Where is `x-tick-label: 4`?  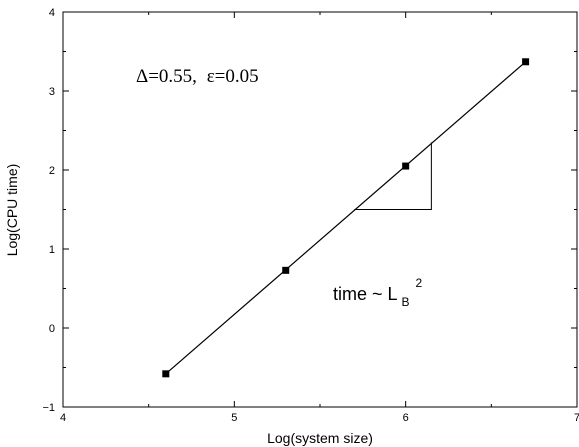 x-tick-label: 4 is located at coordinates (63, 418).